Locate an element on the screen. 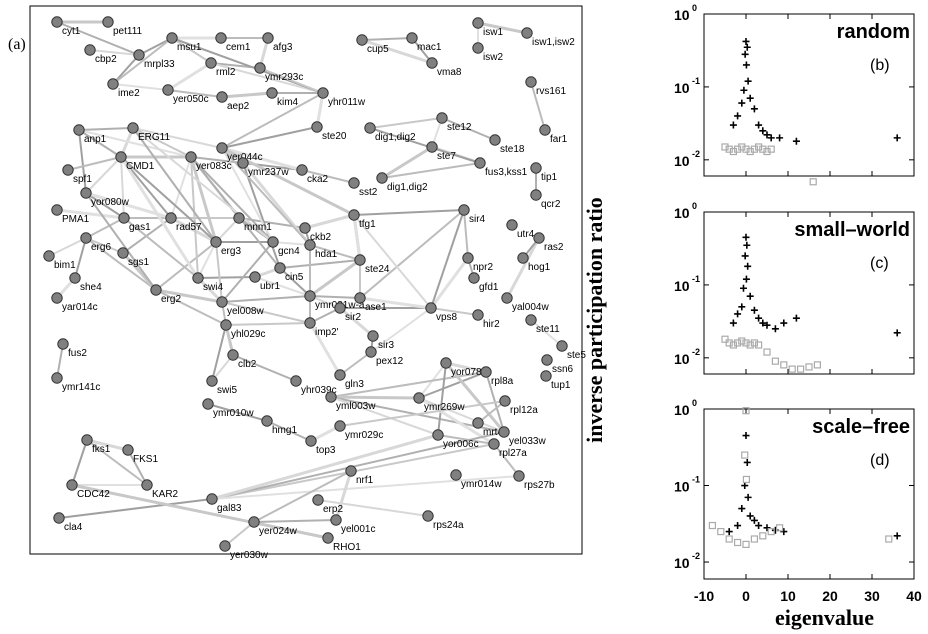 Image resolution: width=928 pixels, height=634 pixels. network-node-label: vps8 is located at coordinates (447, 317).